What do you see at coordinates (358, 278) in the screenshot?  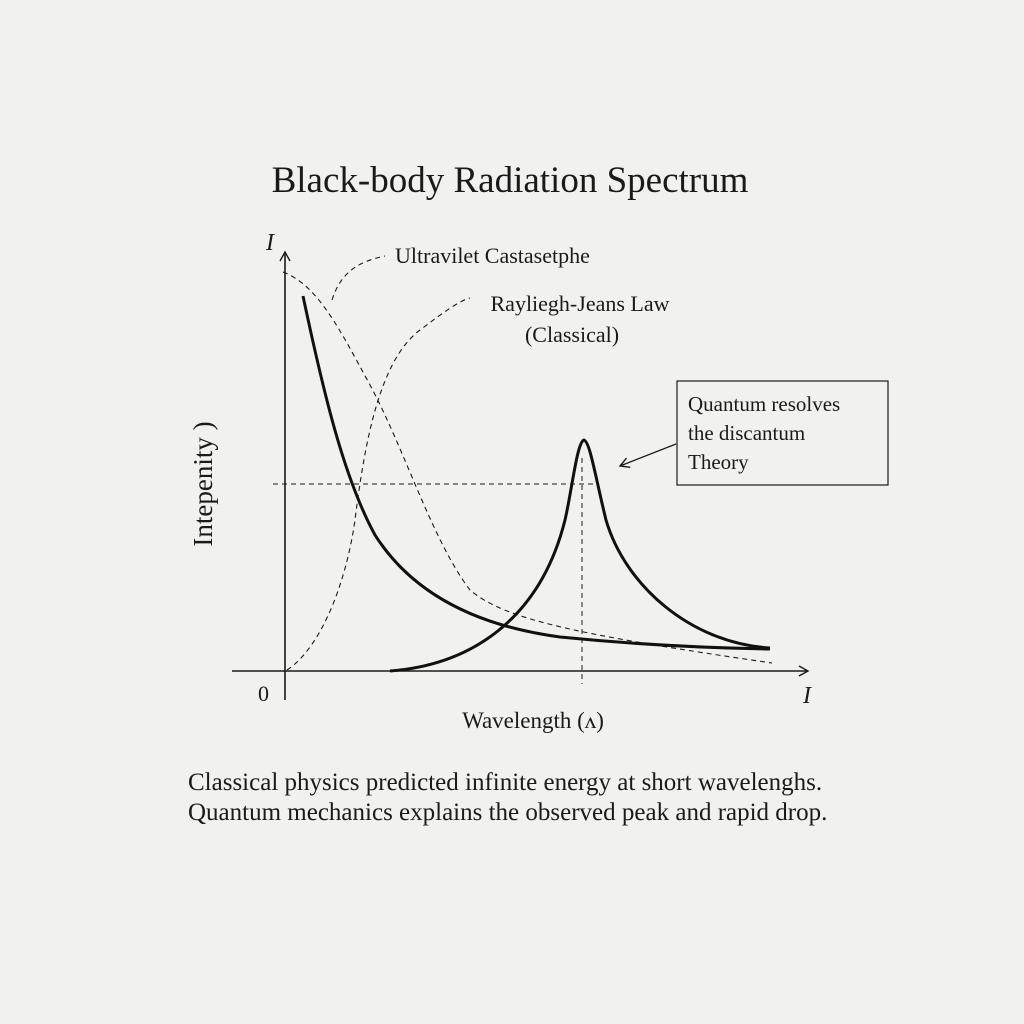 I see `uv-leader-dashed` at bounding box center [358, 278].